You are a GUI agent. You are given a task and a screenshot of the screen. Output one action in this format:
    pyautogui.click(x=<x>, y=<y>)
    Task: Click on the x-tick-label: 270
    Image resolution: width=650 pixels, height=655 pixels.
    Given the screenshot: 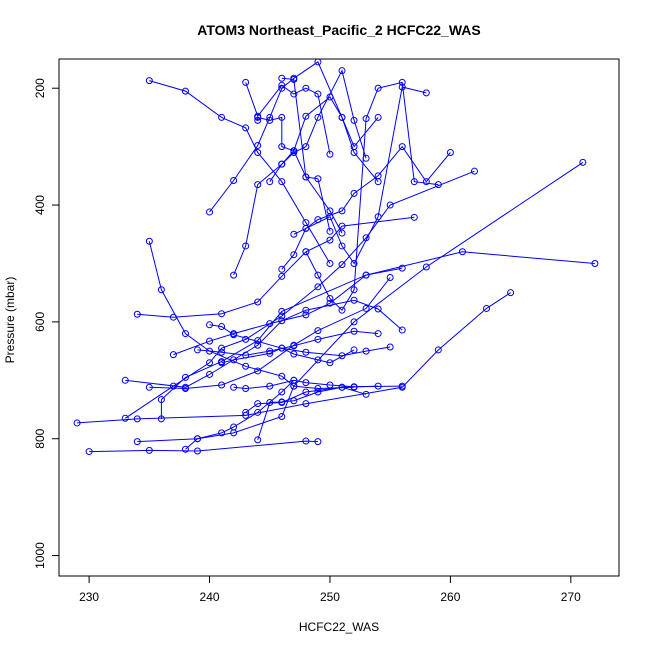 What is the action you would take?
    pyautogui.click(x=571, y=597)
    